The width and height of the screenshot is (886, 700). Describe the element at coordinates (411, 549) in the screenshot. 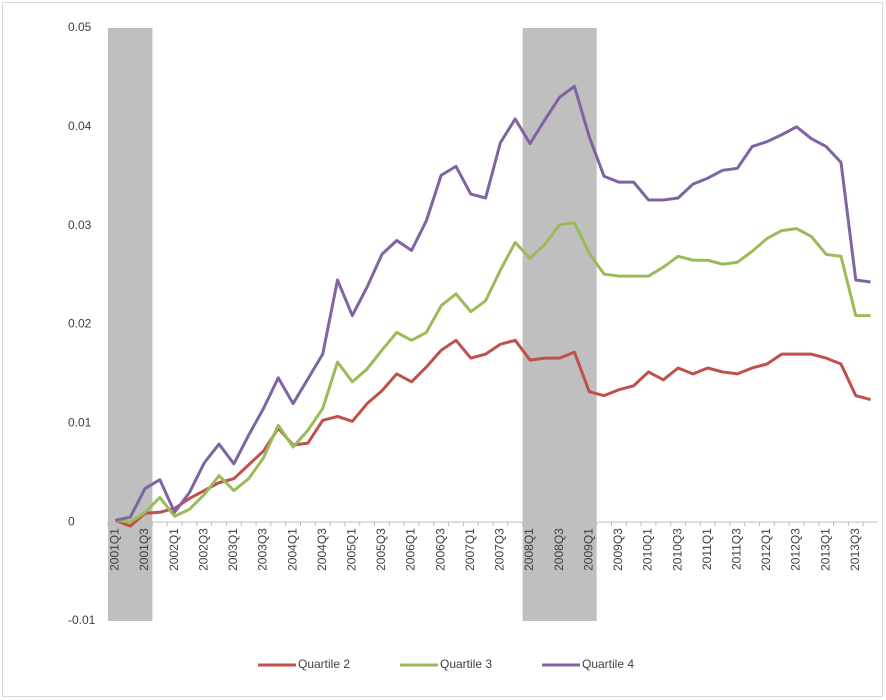

I see `x-tick-label: 2006Q1` at that location.